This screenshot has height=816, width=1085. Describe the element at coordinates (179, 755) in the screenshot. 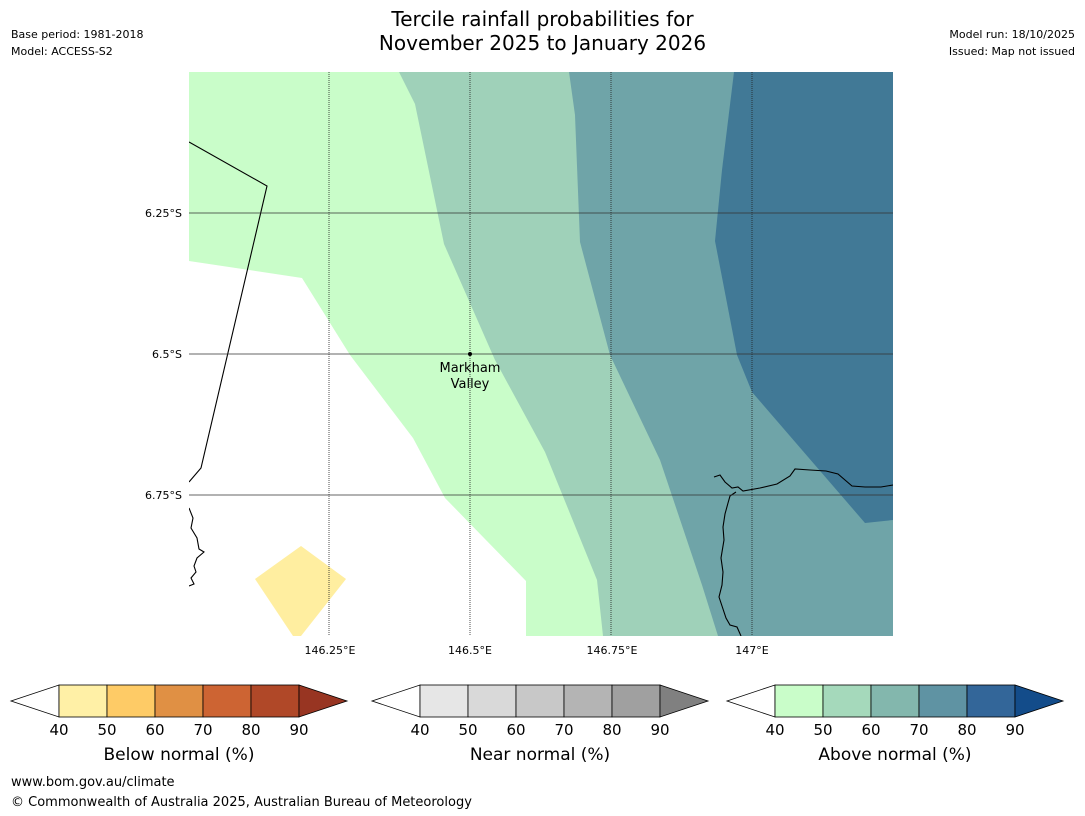

I see `colorbar-title-below: Below normal (%)` at that location.